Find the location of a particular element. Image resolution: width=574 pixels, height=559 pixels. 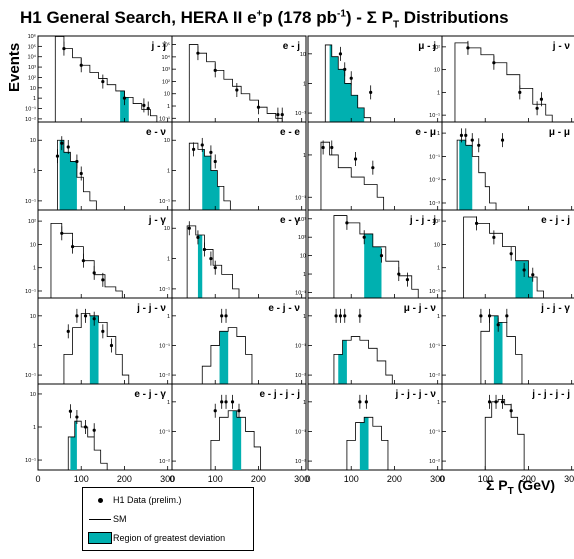

legend-label-region: Region of greatest deviation is located at coordinates (169, 538).